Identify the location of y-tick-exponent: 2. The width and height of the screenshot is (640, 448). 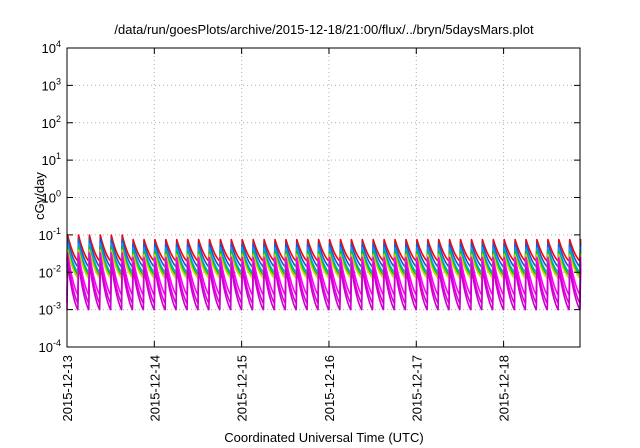
(58, 119).